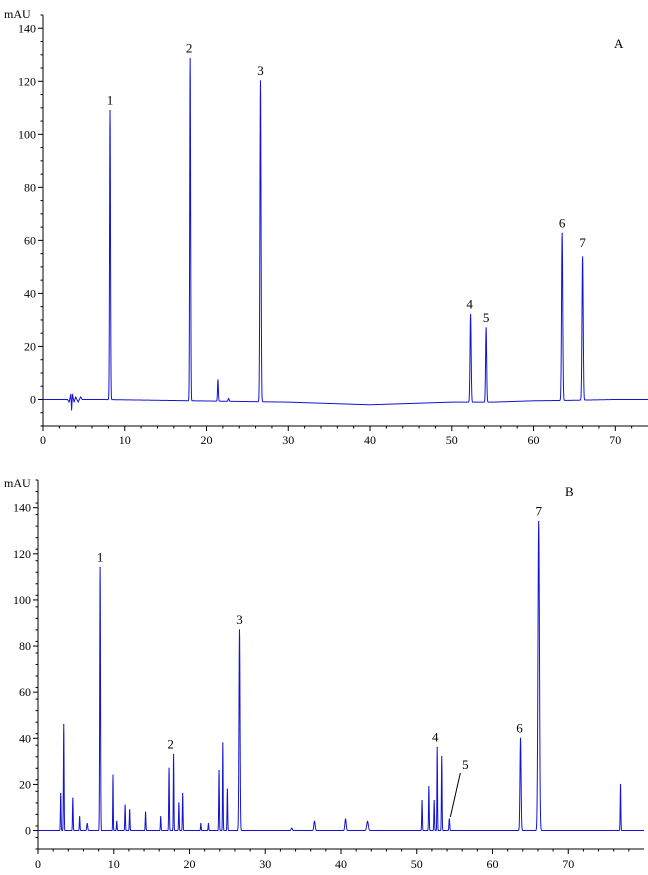 The width and height of the screenshot is (648, 875). What do you see at coordinates (619, 43) in the screenshot?
I see `panel-label-a: A` at bounding box center [619, 43].